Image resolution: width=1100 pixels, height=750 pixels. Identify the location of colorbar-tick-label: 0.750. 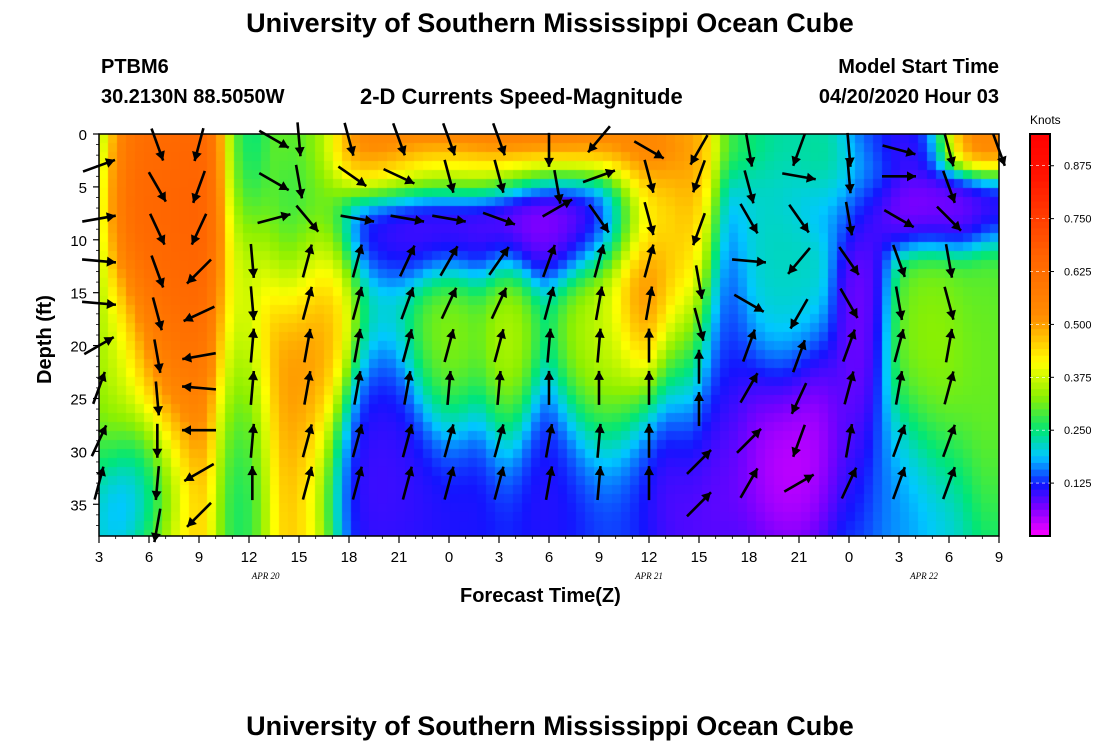
(1078, 220).